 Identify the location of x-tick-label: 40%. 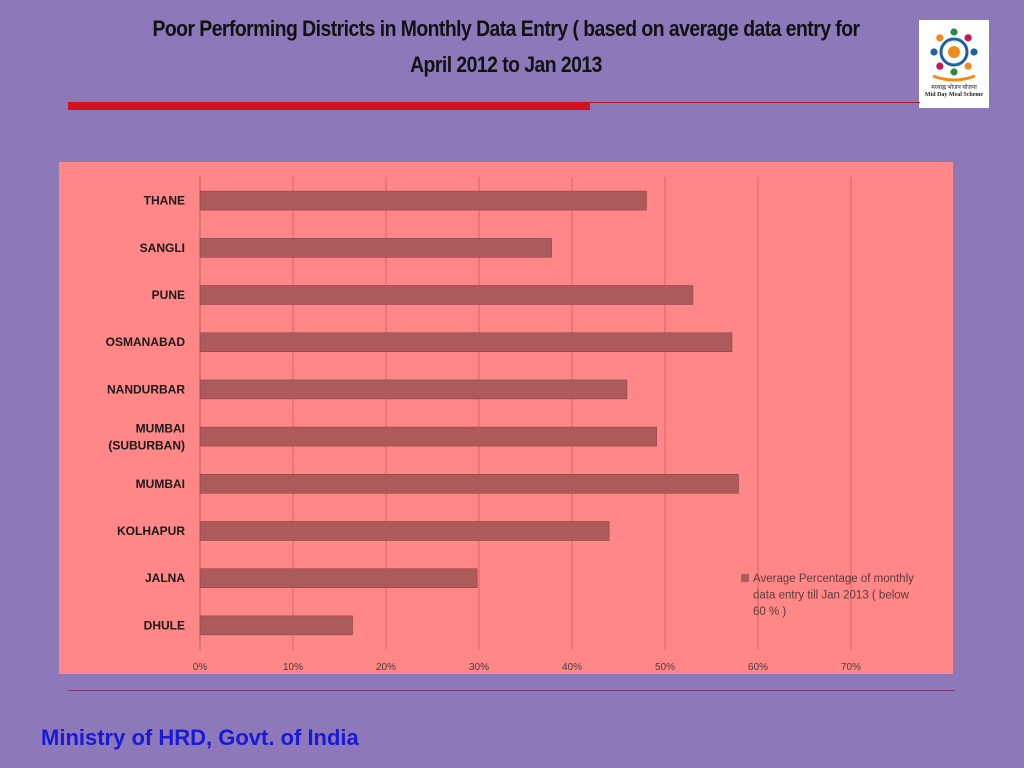
(572, 667).